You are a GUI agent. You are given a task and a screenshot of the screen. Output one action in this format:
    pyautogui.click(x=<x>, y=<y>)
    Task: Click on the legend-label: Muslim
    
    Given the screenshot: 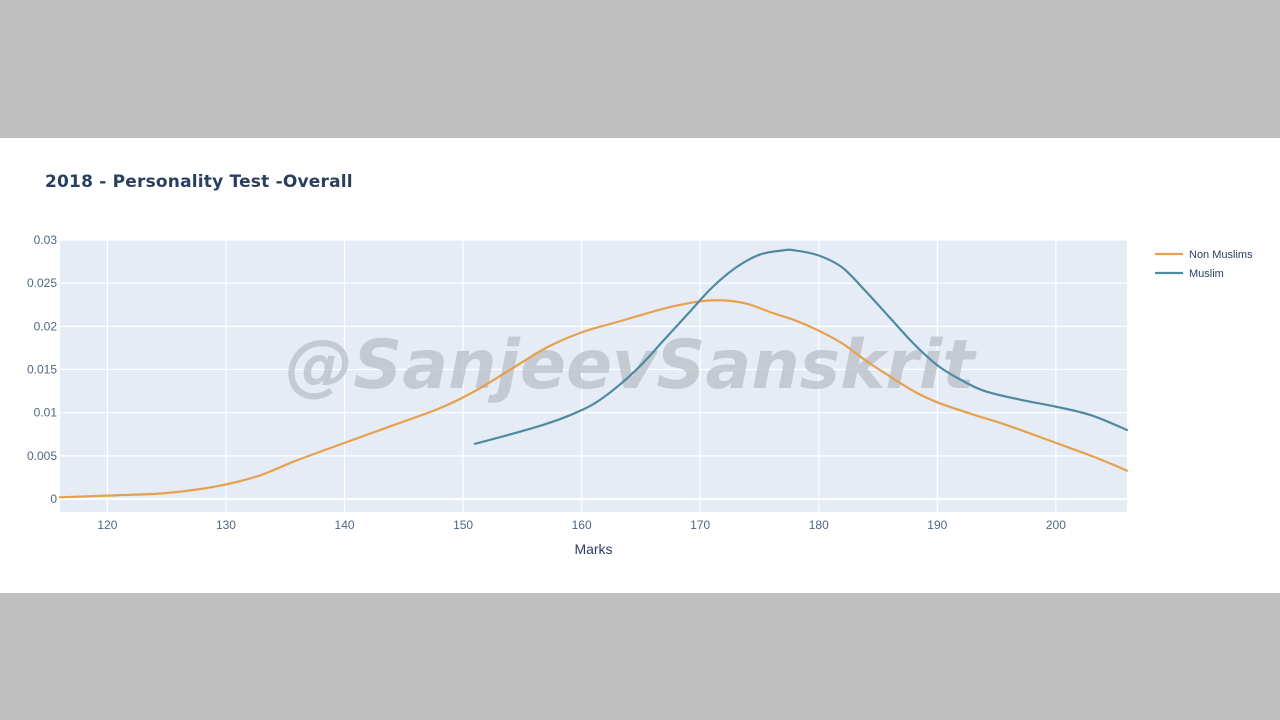 What is the action you would take?
    pyautogui.click(x=1206, y=274)
    